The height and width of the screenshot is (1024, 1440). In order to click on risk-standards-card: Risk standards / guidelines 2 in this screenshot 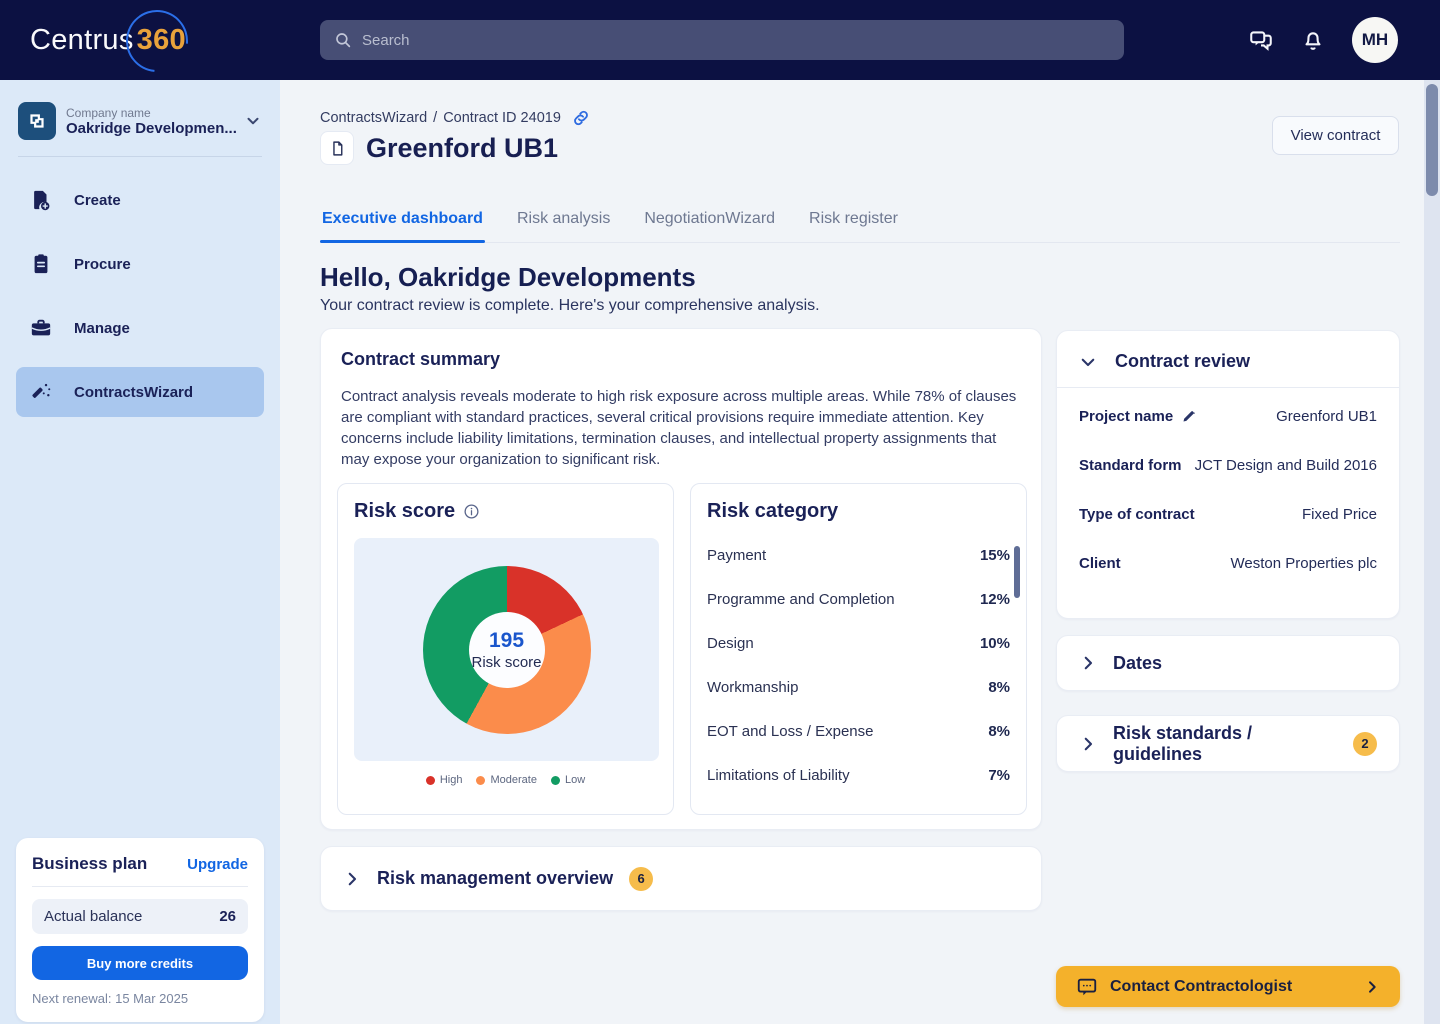, I will do `click(1228, 743)`.